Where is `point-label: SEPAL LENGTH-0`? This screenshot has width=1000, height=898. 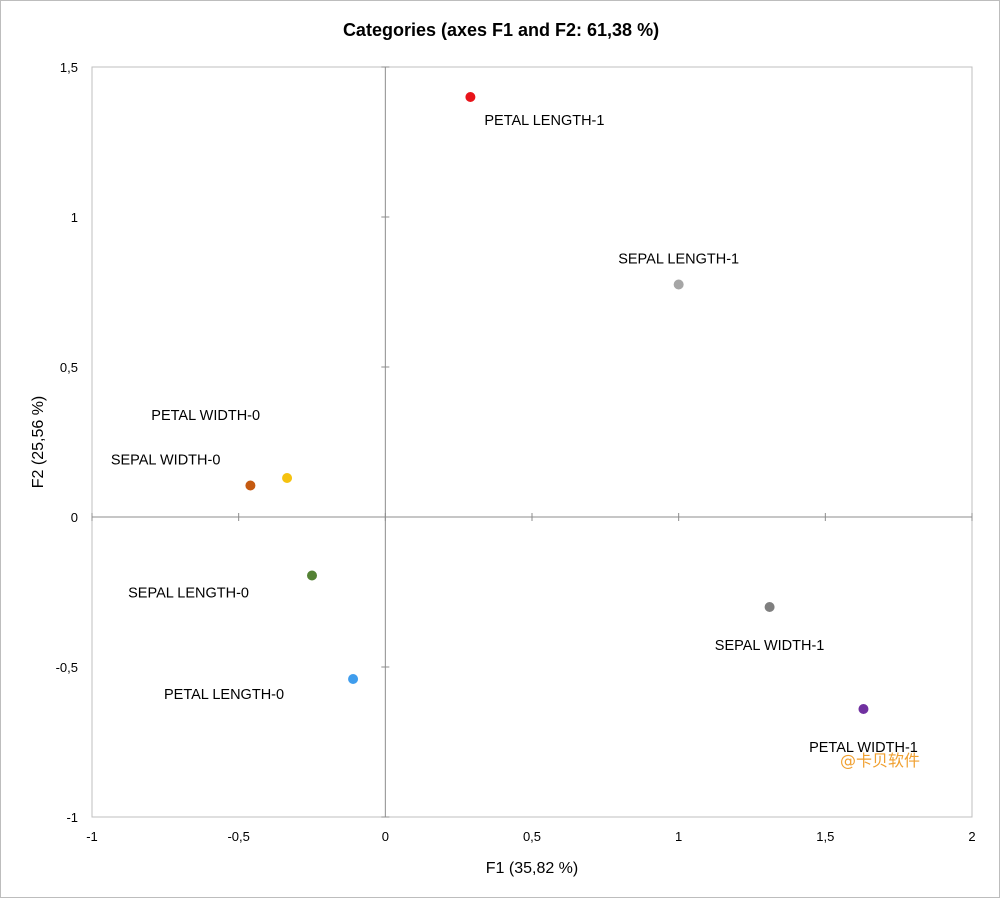
point-label: SEPAL LENGTH-0 is located at coordinates (188, 594).